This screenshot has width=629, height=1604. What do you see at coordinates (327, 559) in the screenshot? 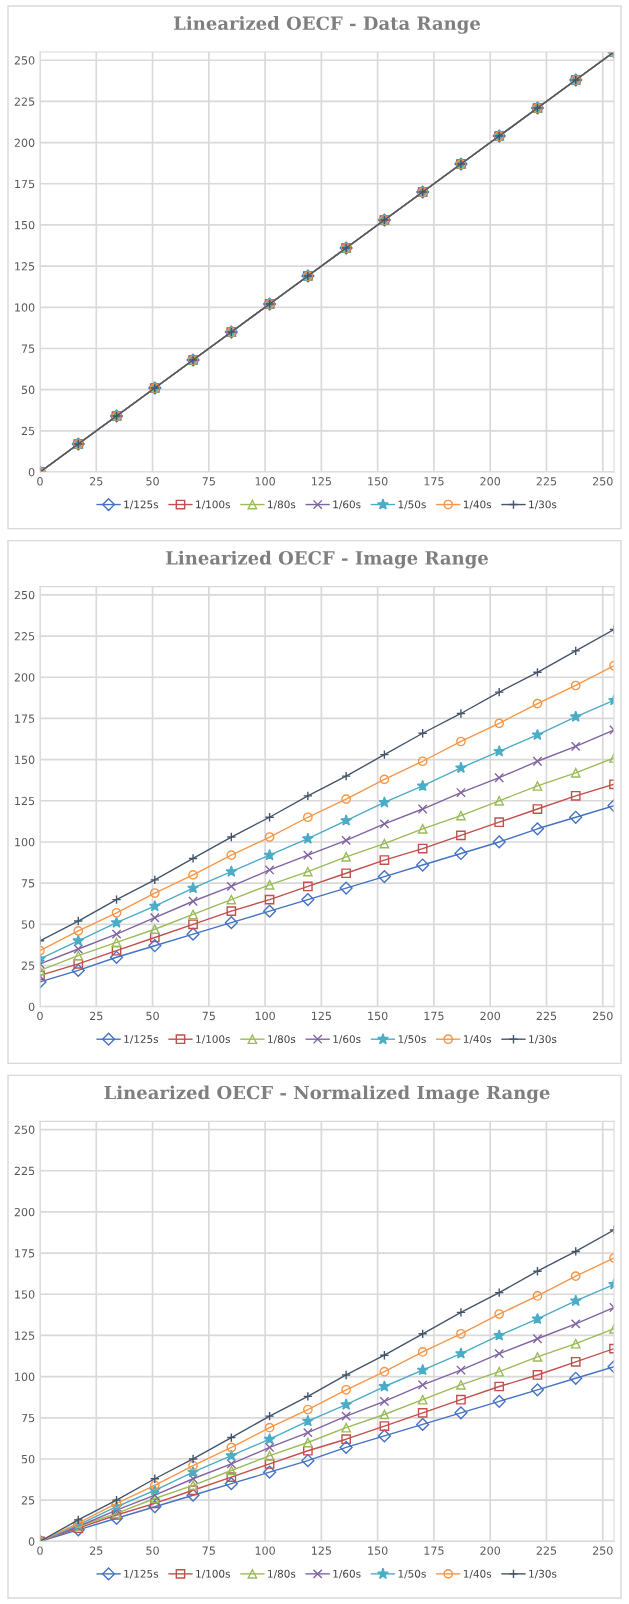
I see `chart-title: Linearized OECF - Image Range` at bounding box center [327, 559].